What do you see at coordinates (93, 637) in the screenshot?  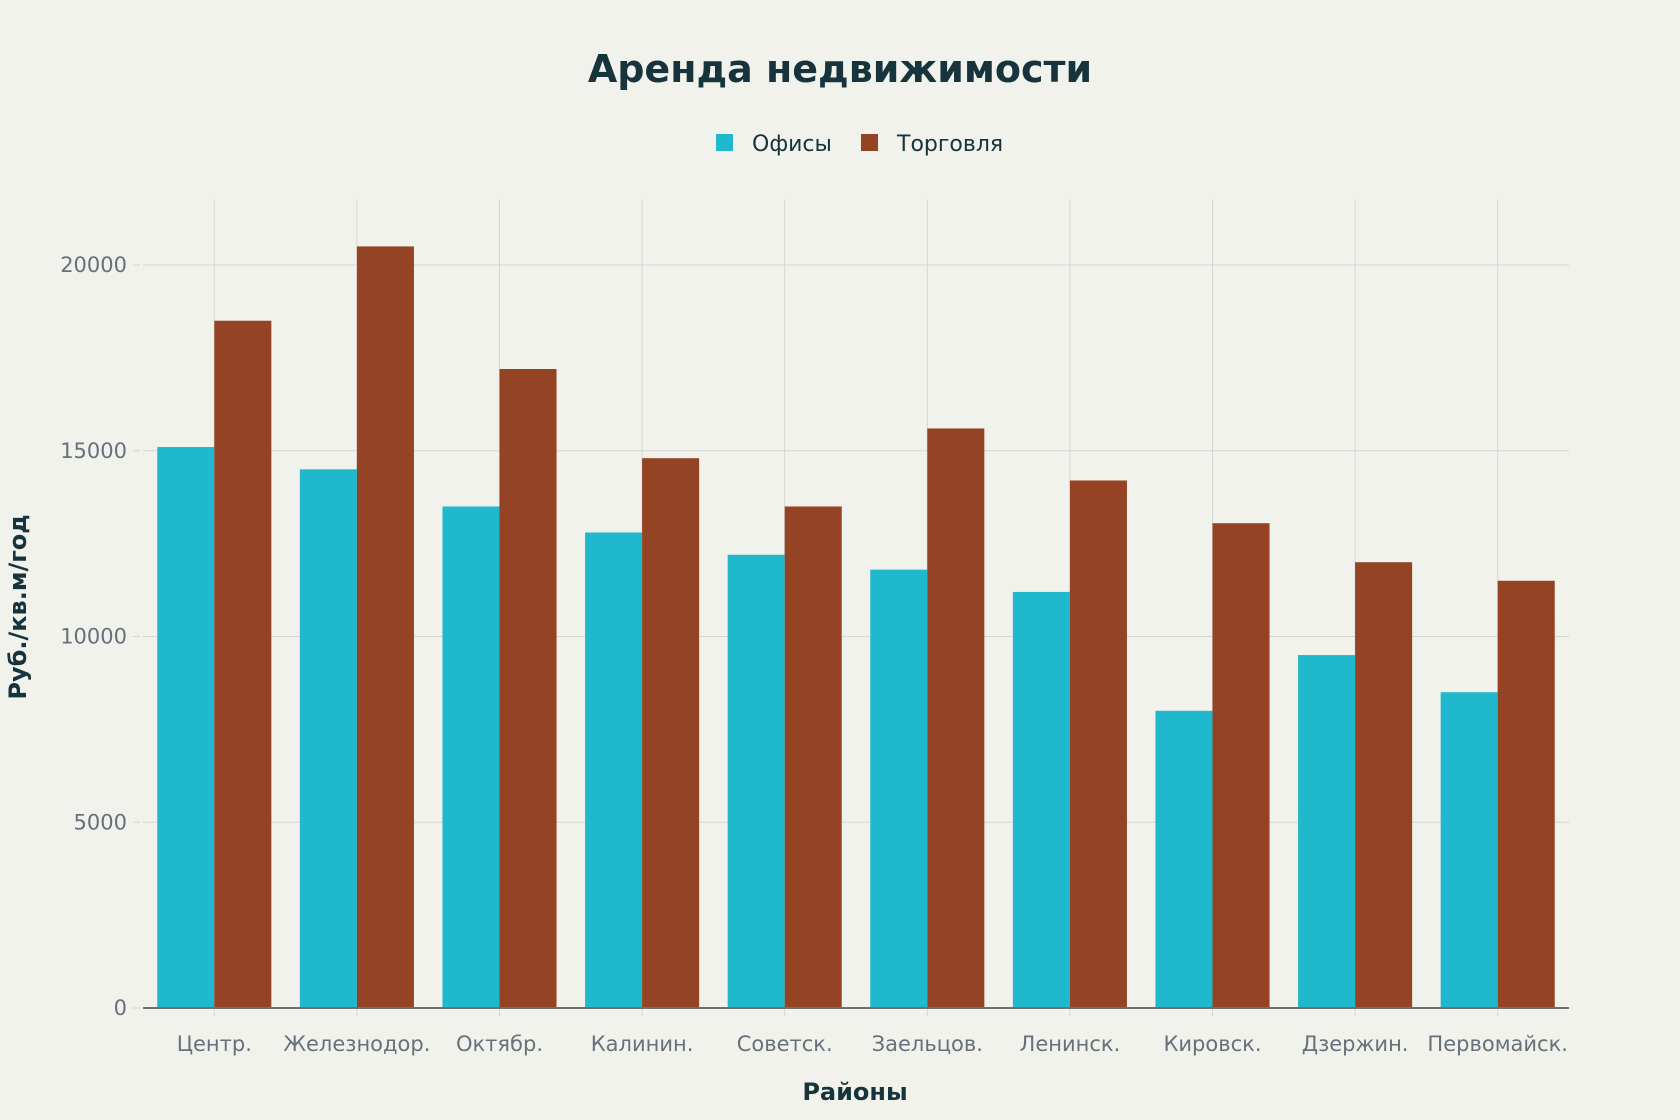 I see `y-tick-label: 10000` at bounding box center [93, 637].